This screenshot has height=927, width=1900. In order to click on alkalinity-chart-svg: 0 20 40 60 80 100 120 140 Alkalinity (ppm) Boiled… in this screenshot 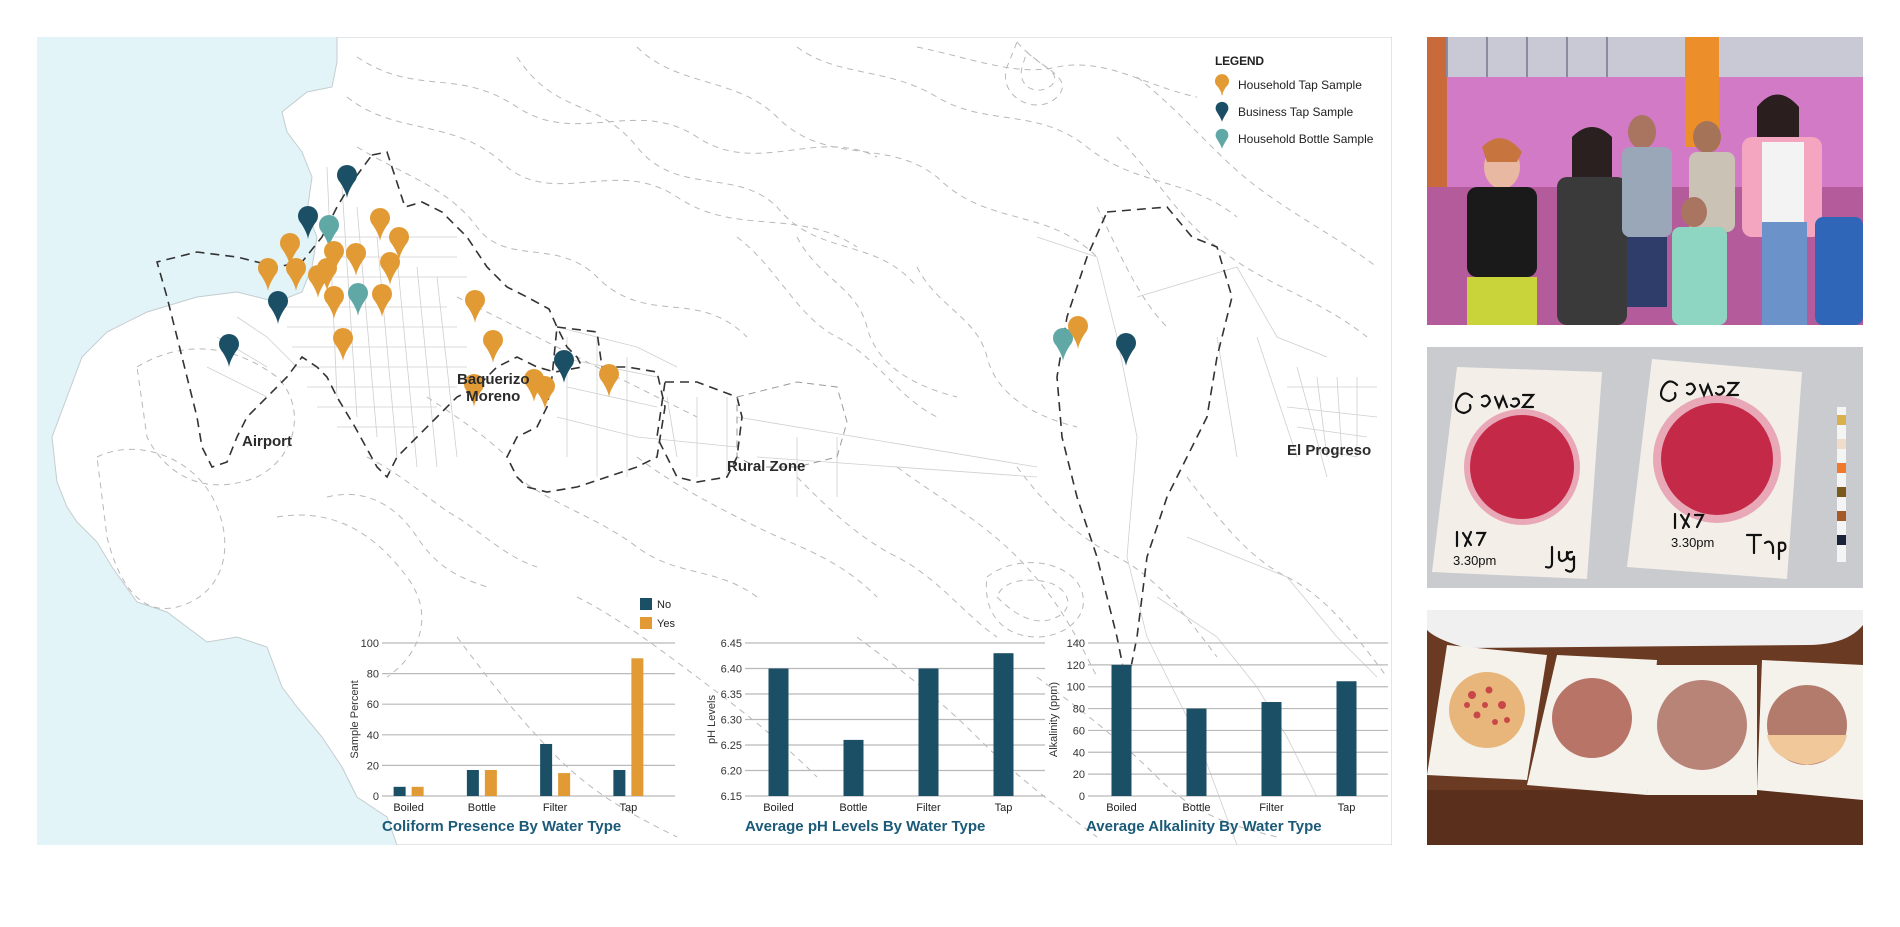, I will do `click(1218, 726)`.